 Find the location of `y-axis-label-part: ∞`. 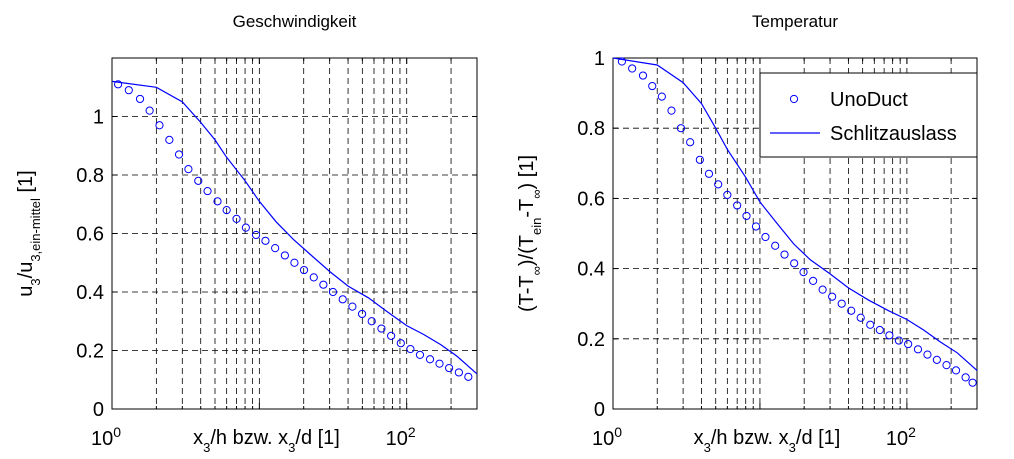

y-axis-label-part: ∞ is located at coordinates (536, 193).